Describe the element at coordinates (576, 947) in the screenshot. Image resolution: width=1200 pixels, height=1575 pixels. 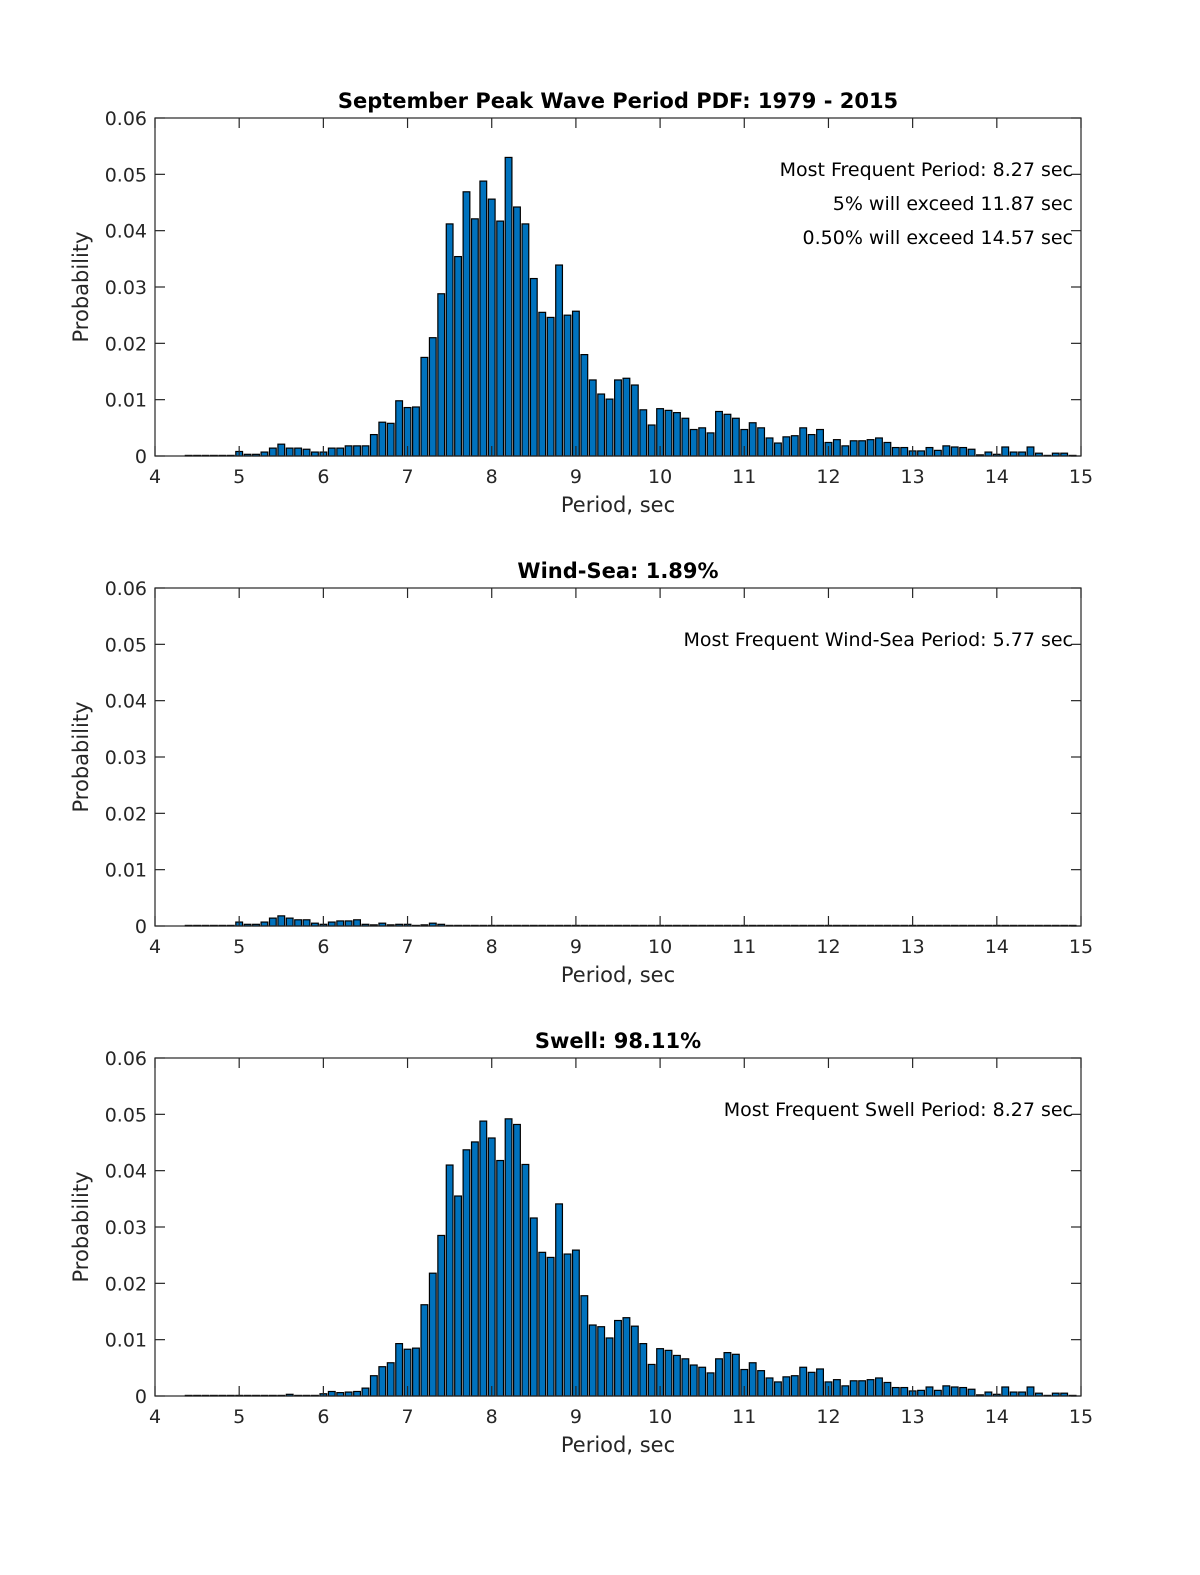
I see `x-tick-label: 9` at that location.